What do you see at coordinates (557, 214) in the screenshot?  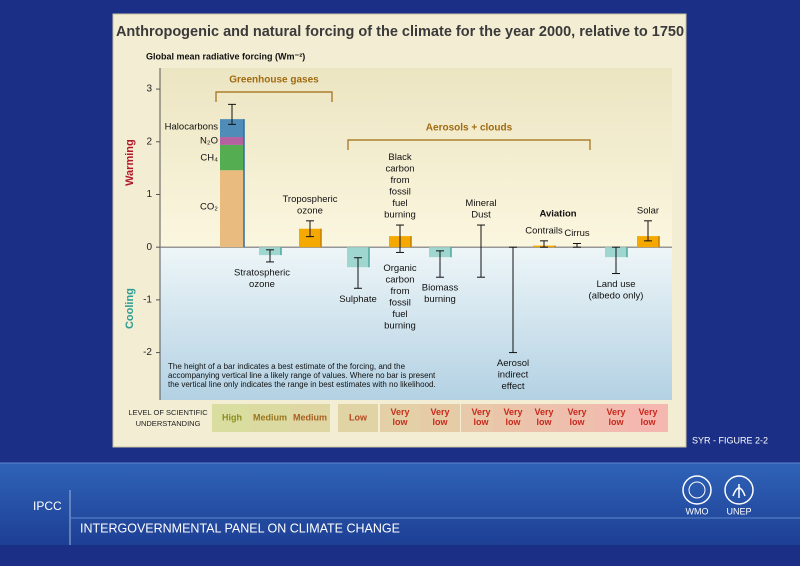 I see `group-label: Aviation` at bounding box center [557, 214].